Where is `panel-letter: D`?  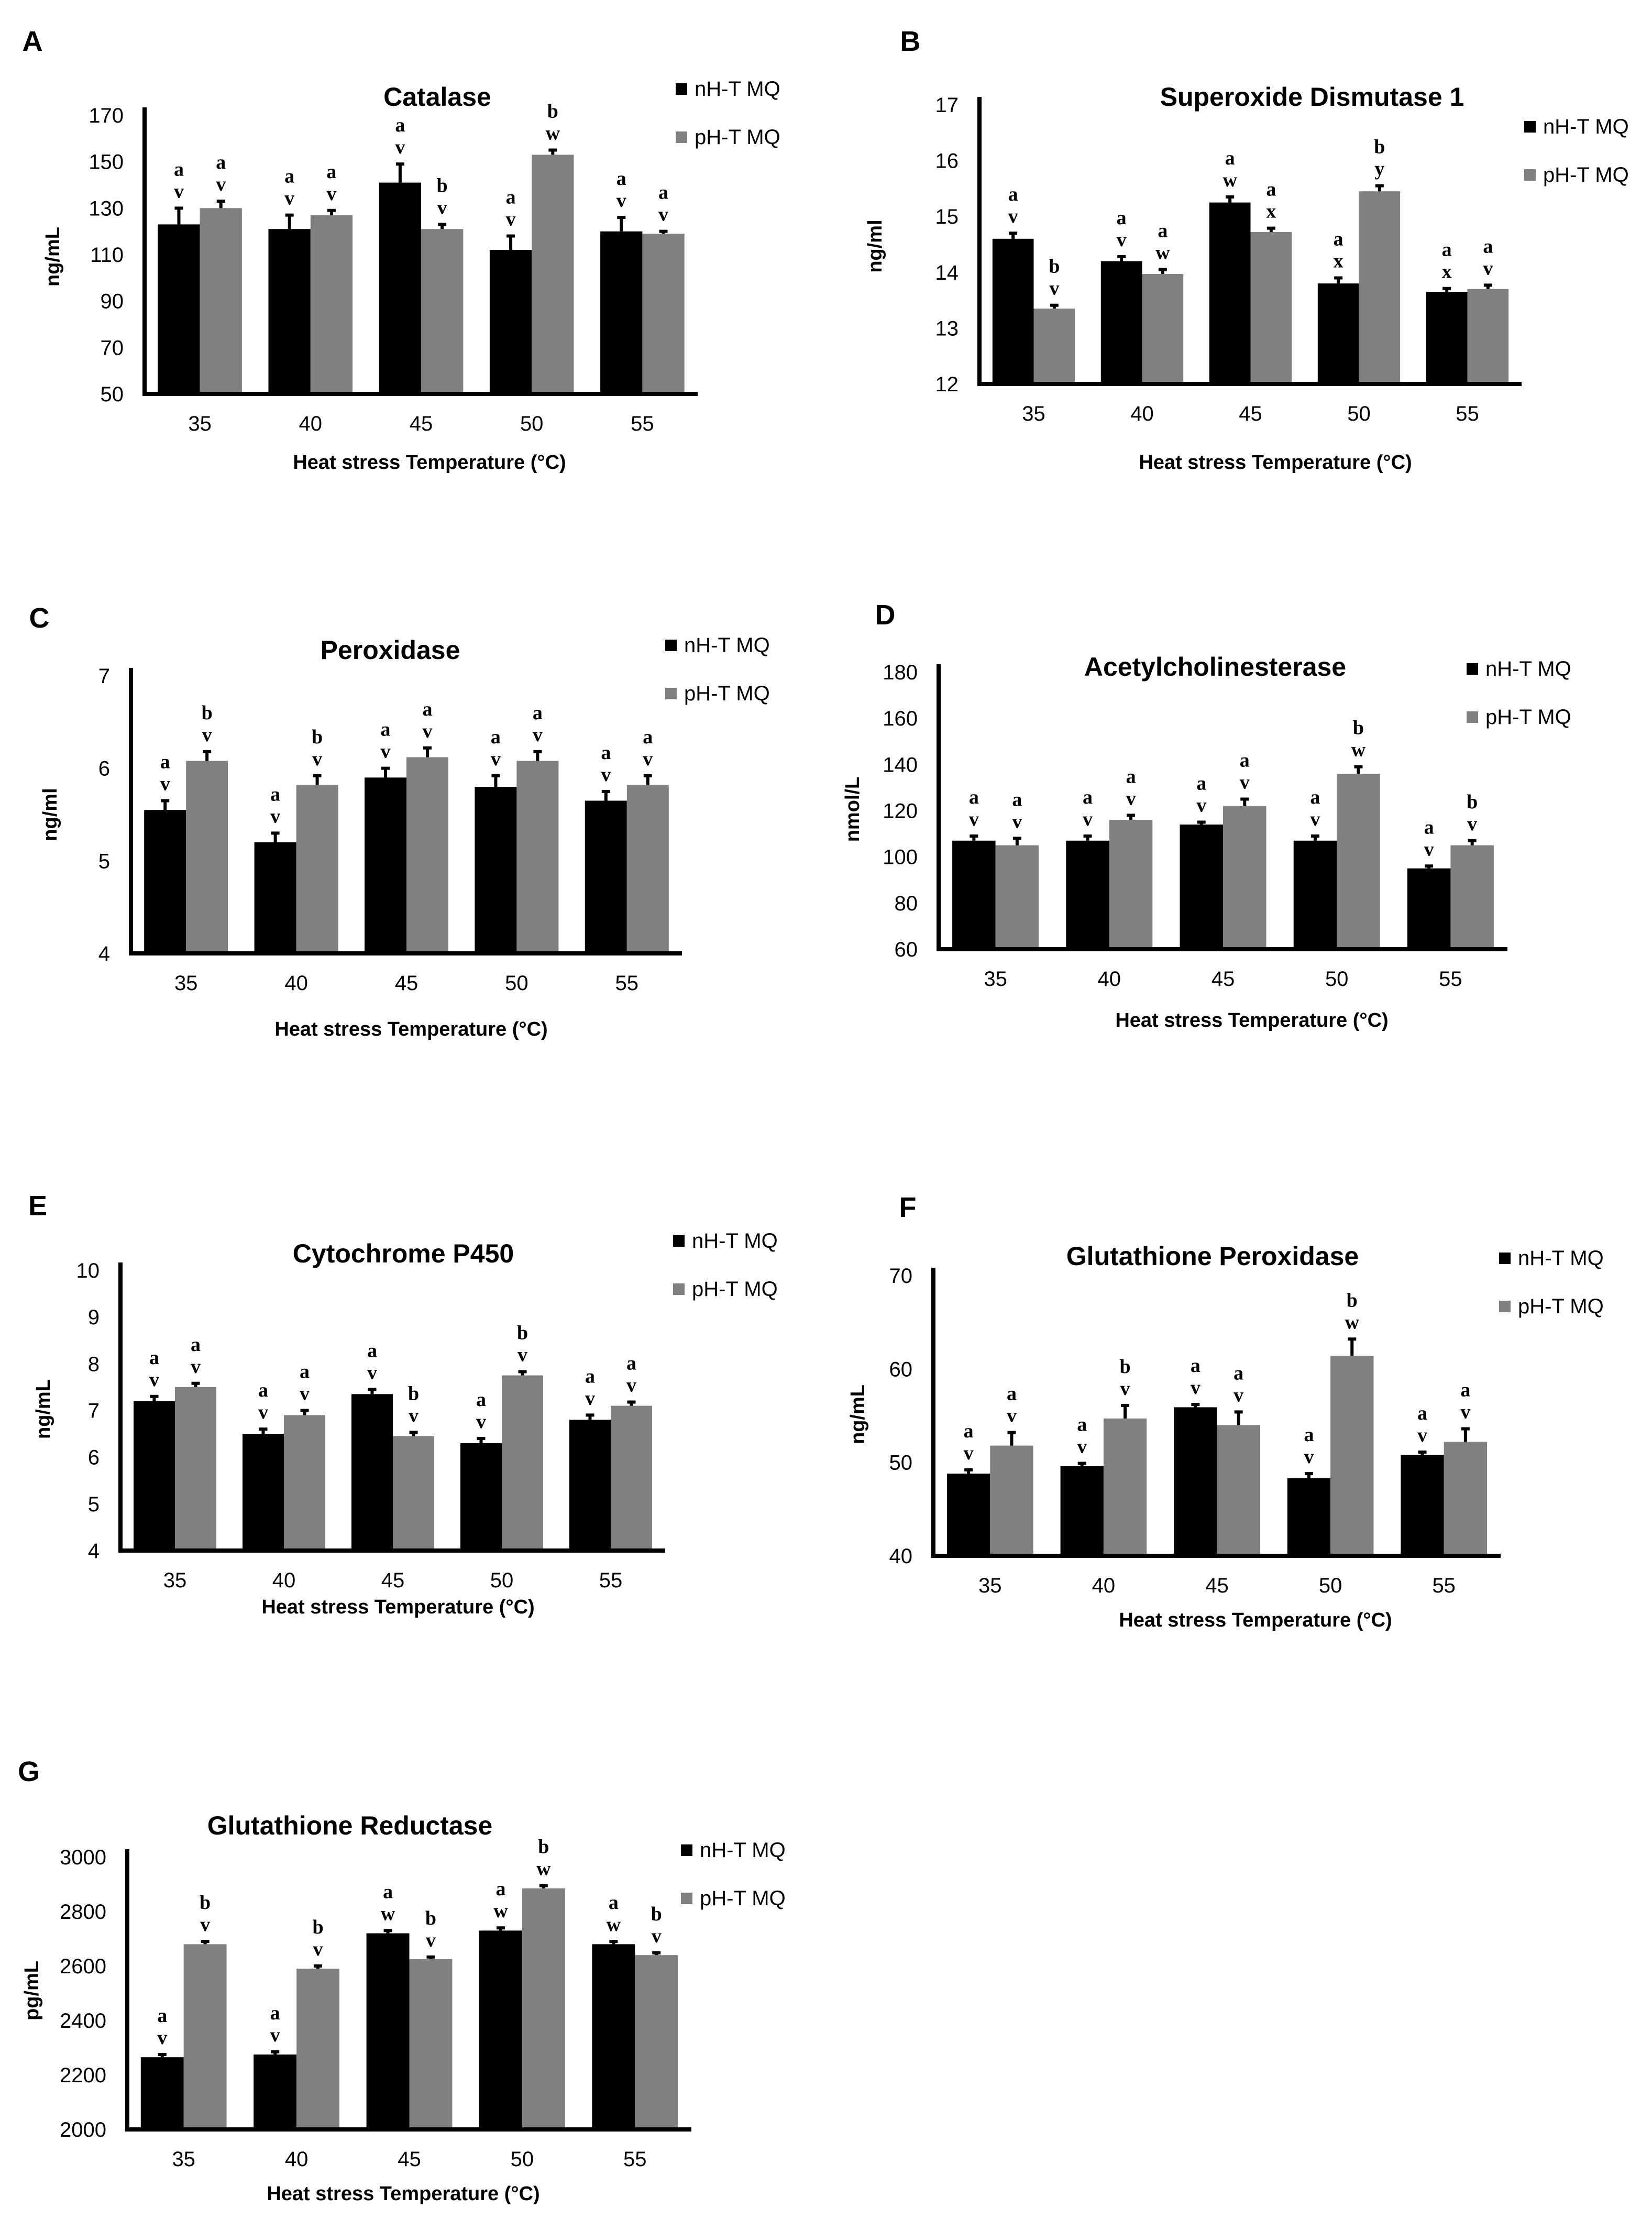 panel-letter: D is located at coordinates (885, 615).